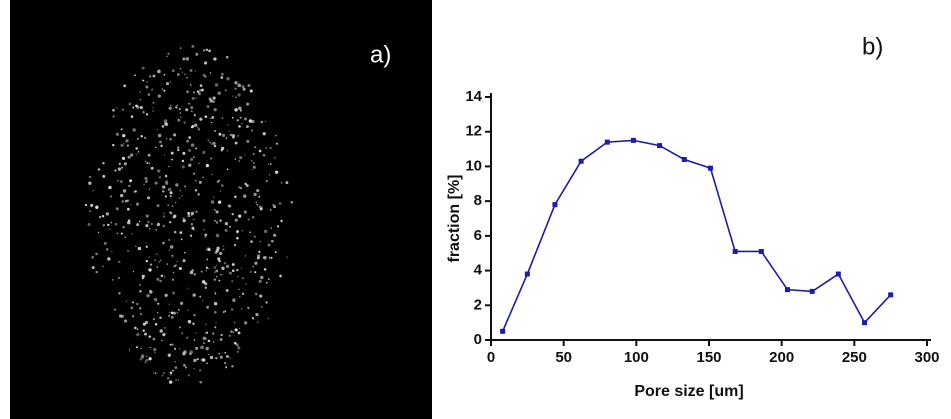 This screenshot has width=951, height=419. What do you see at coordinates (781, 357) in the screenshot?
I see `x-tick-label: 200` at bounding box center [781, 357].